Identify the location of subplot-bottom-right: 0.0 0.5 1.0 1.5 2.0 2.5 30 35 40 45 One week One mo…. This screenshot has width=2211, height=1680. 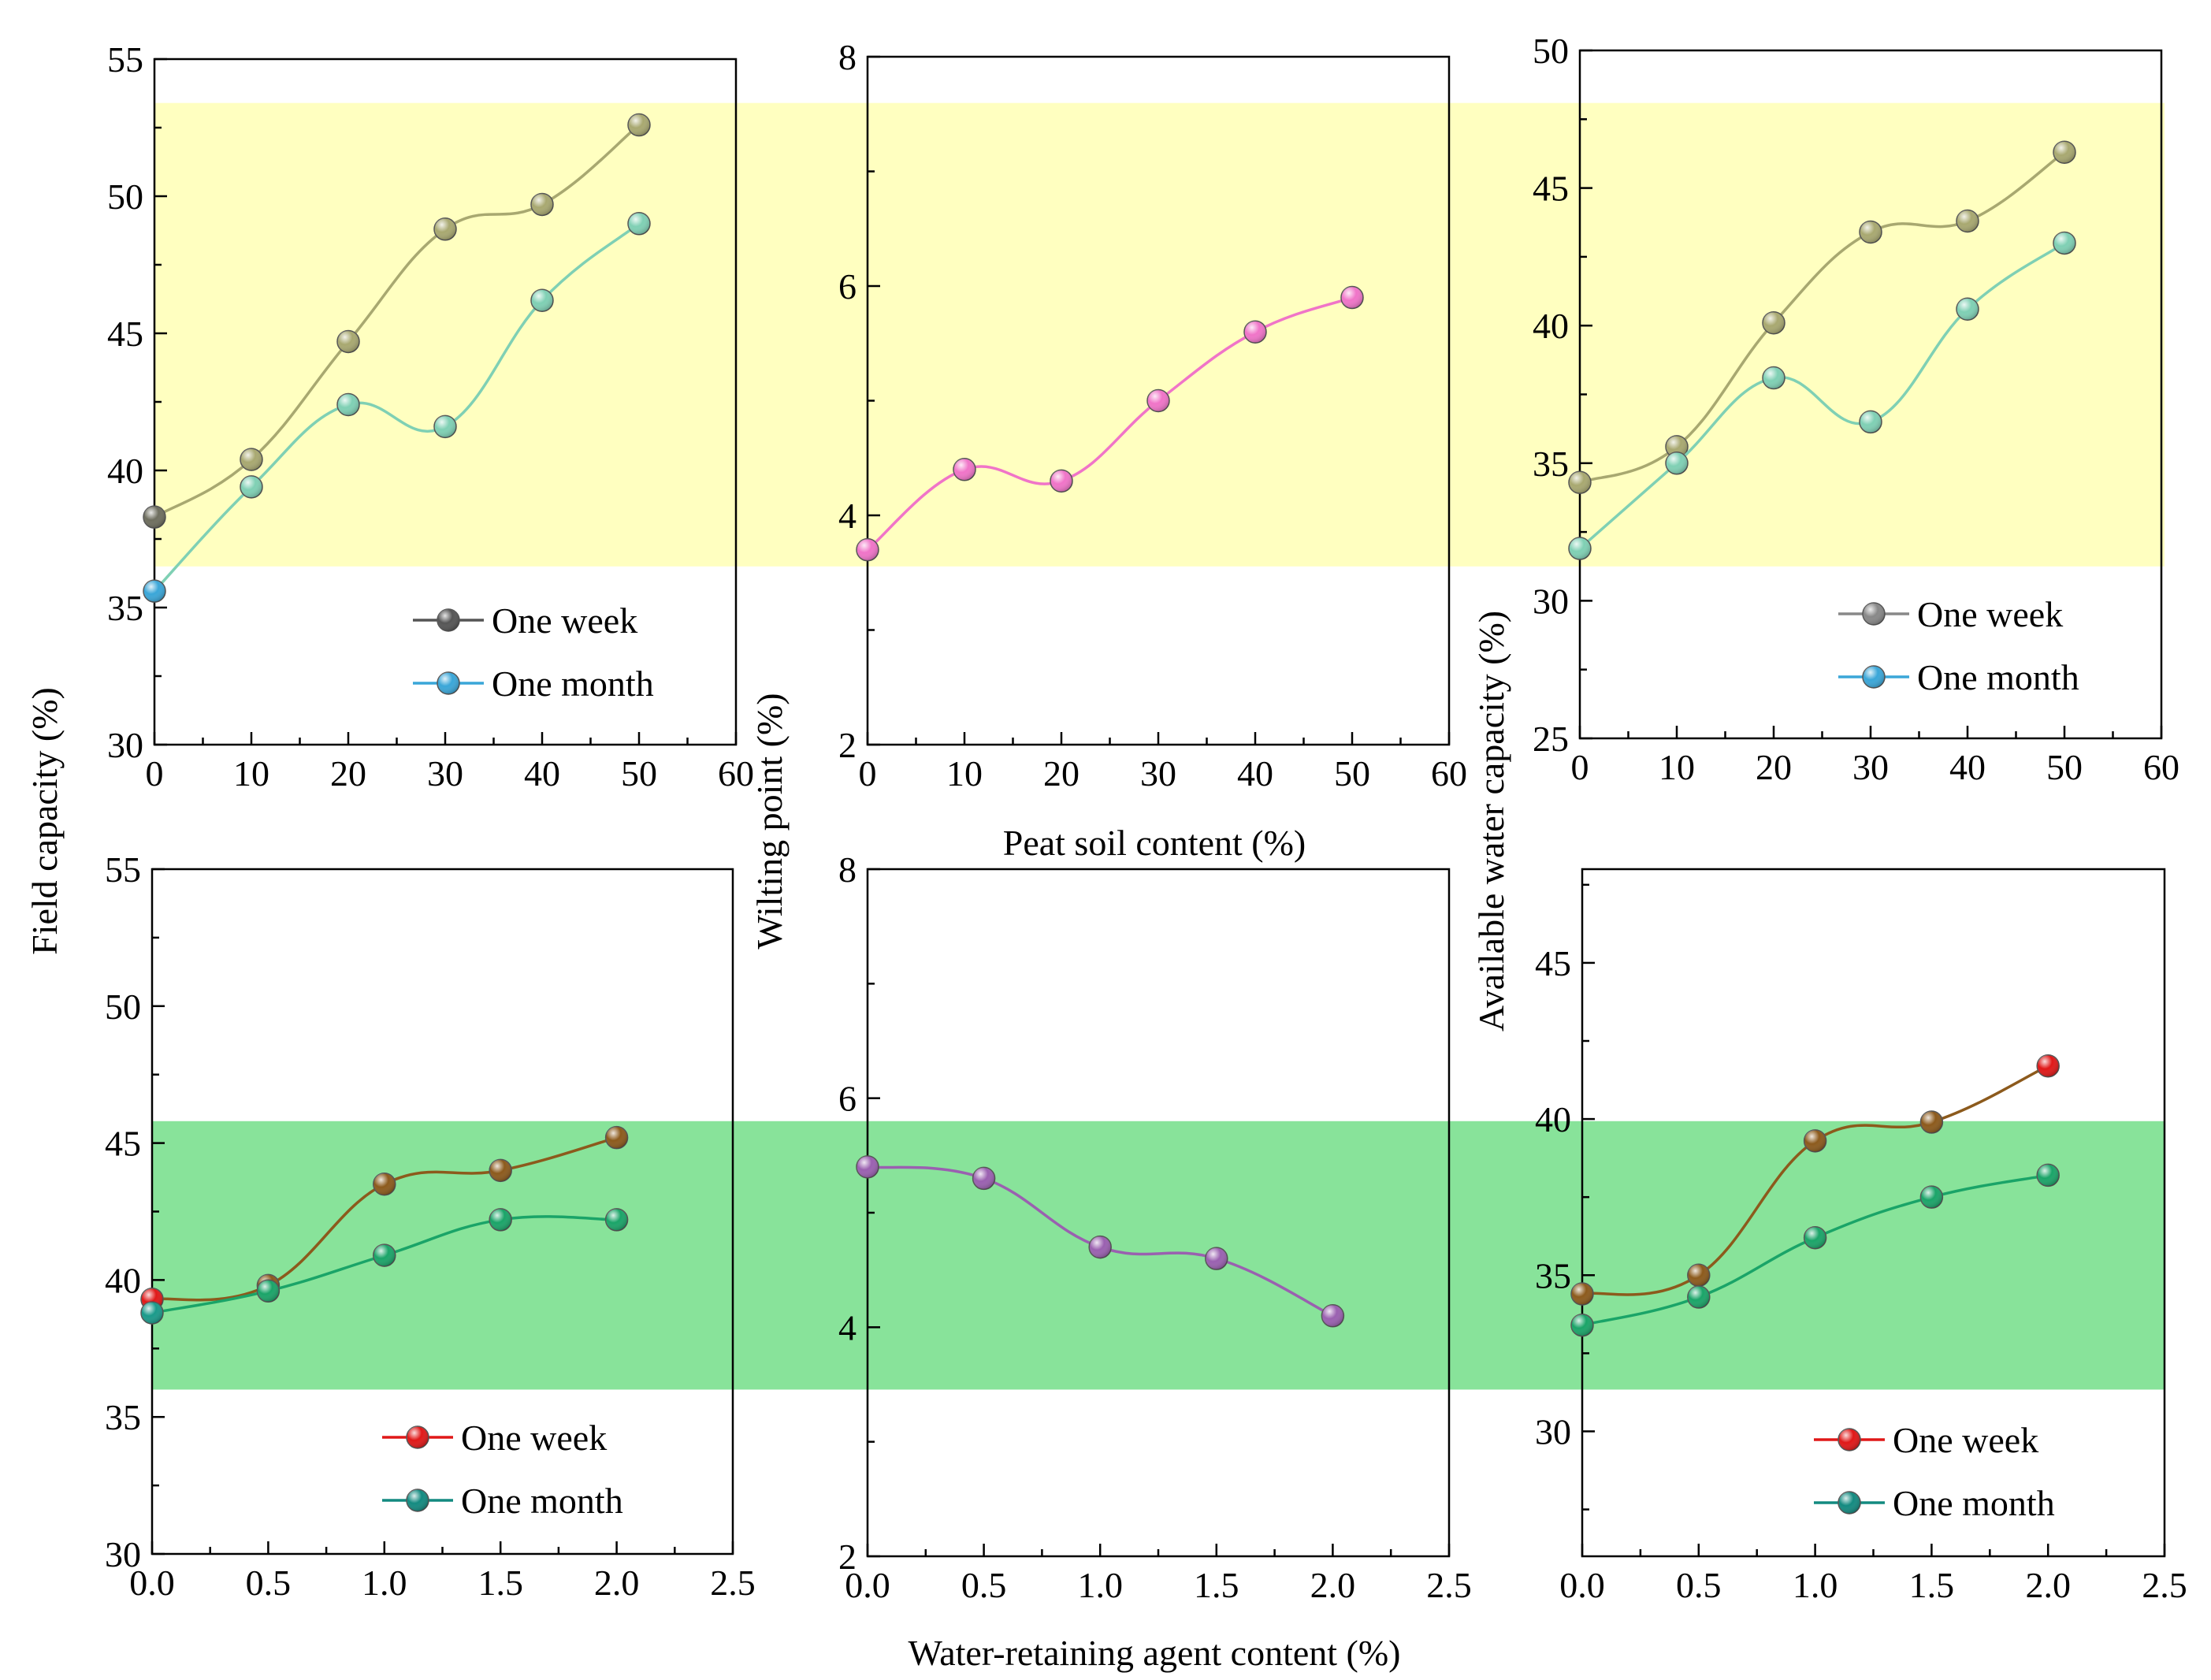
(1861, 1236).